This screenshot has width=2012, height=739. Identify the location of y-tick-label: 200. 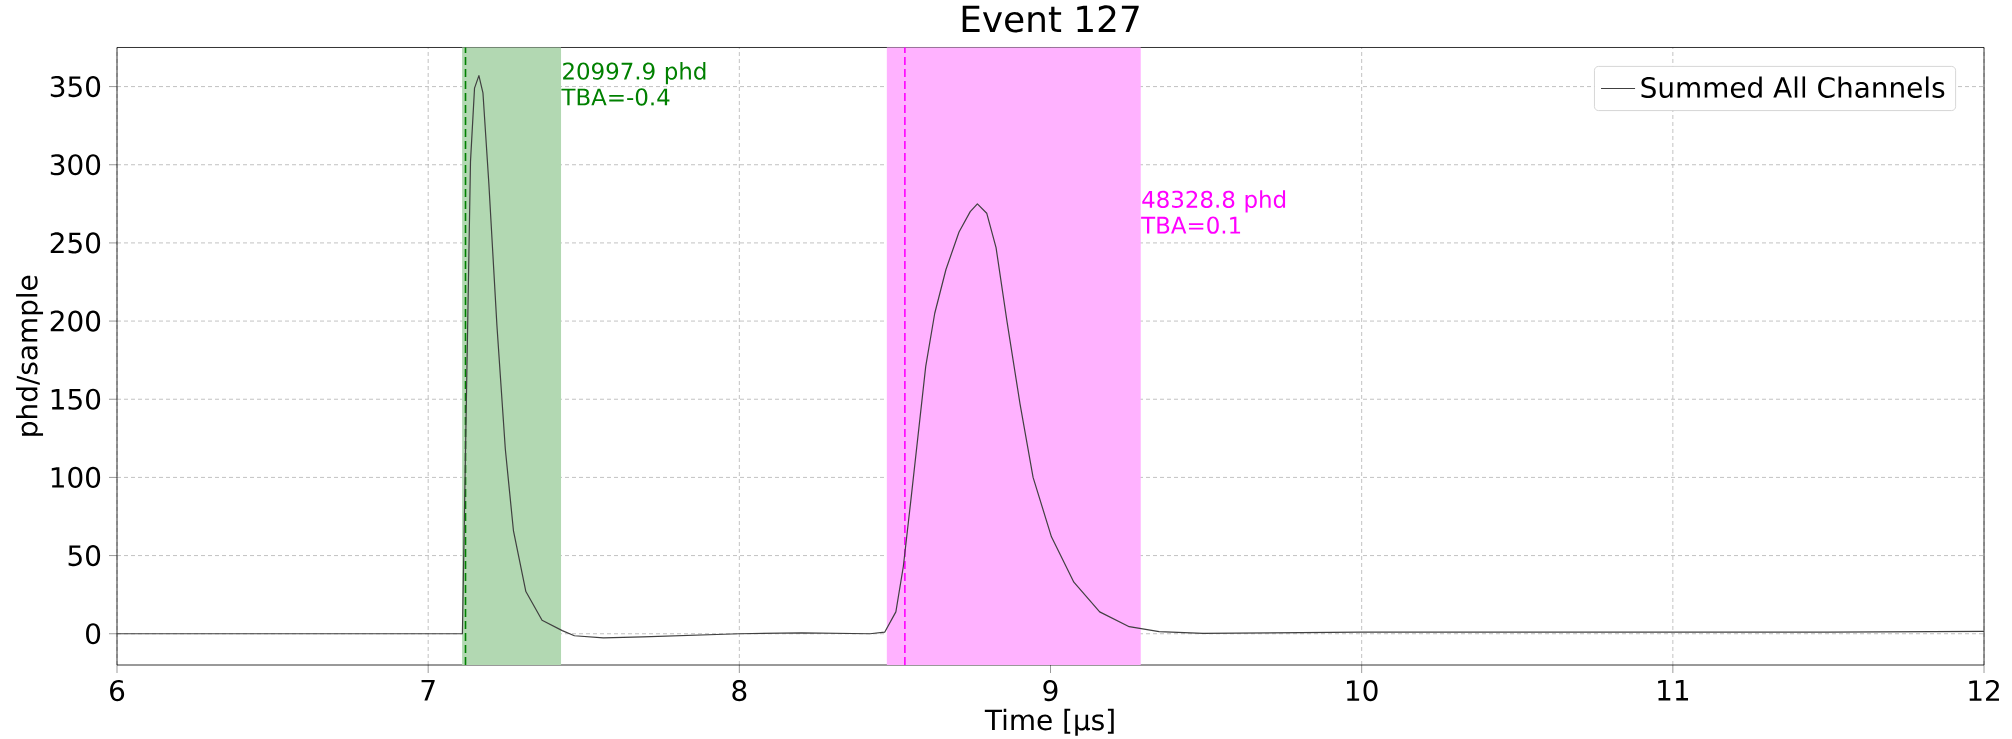
(75, 321).